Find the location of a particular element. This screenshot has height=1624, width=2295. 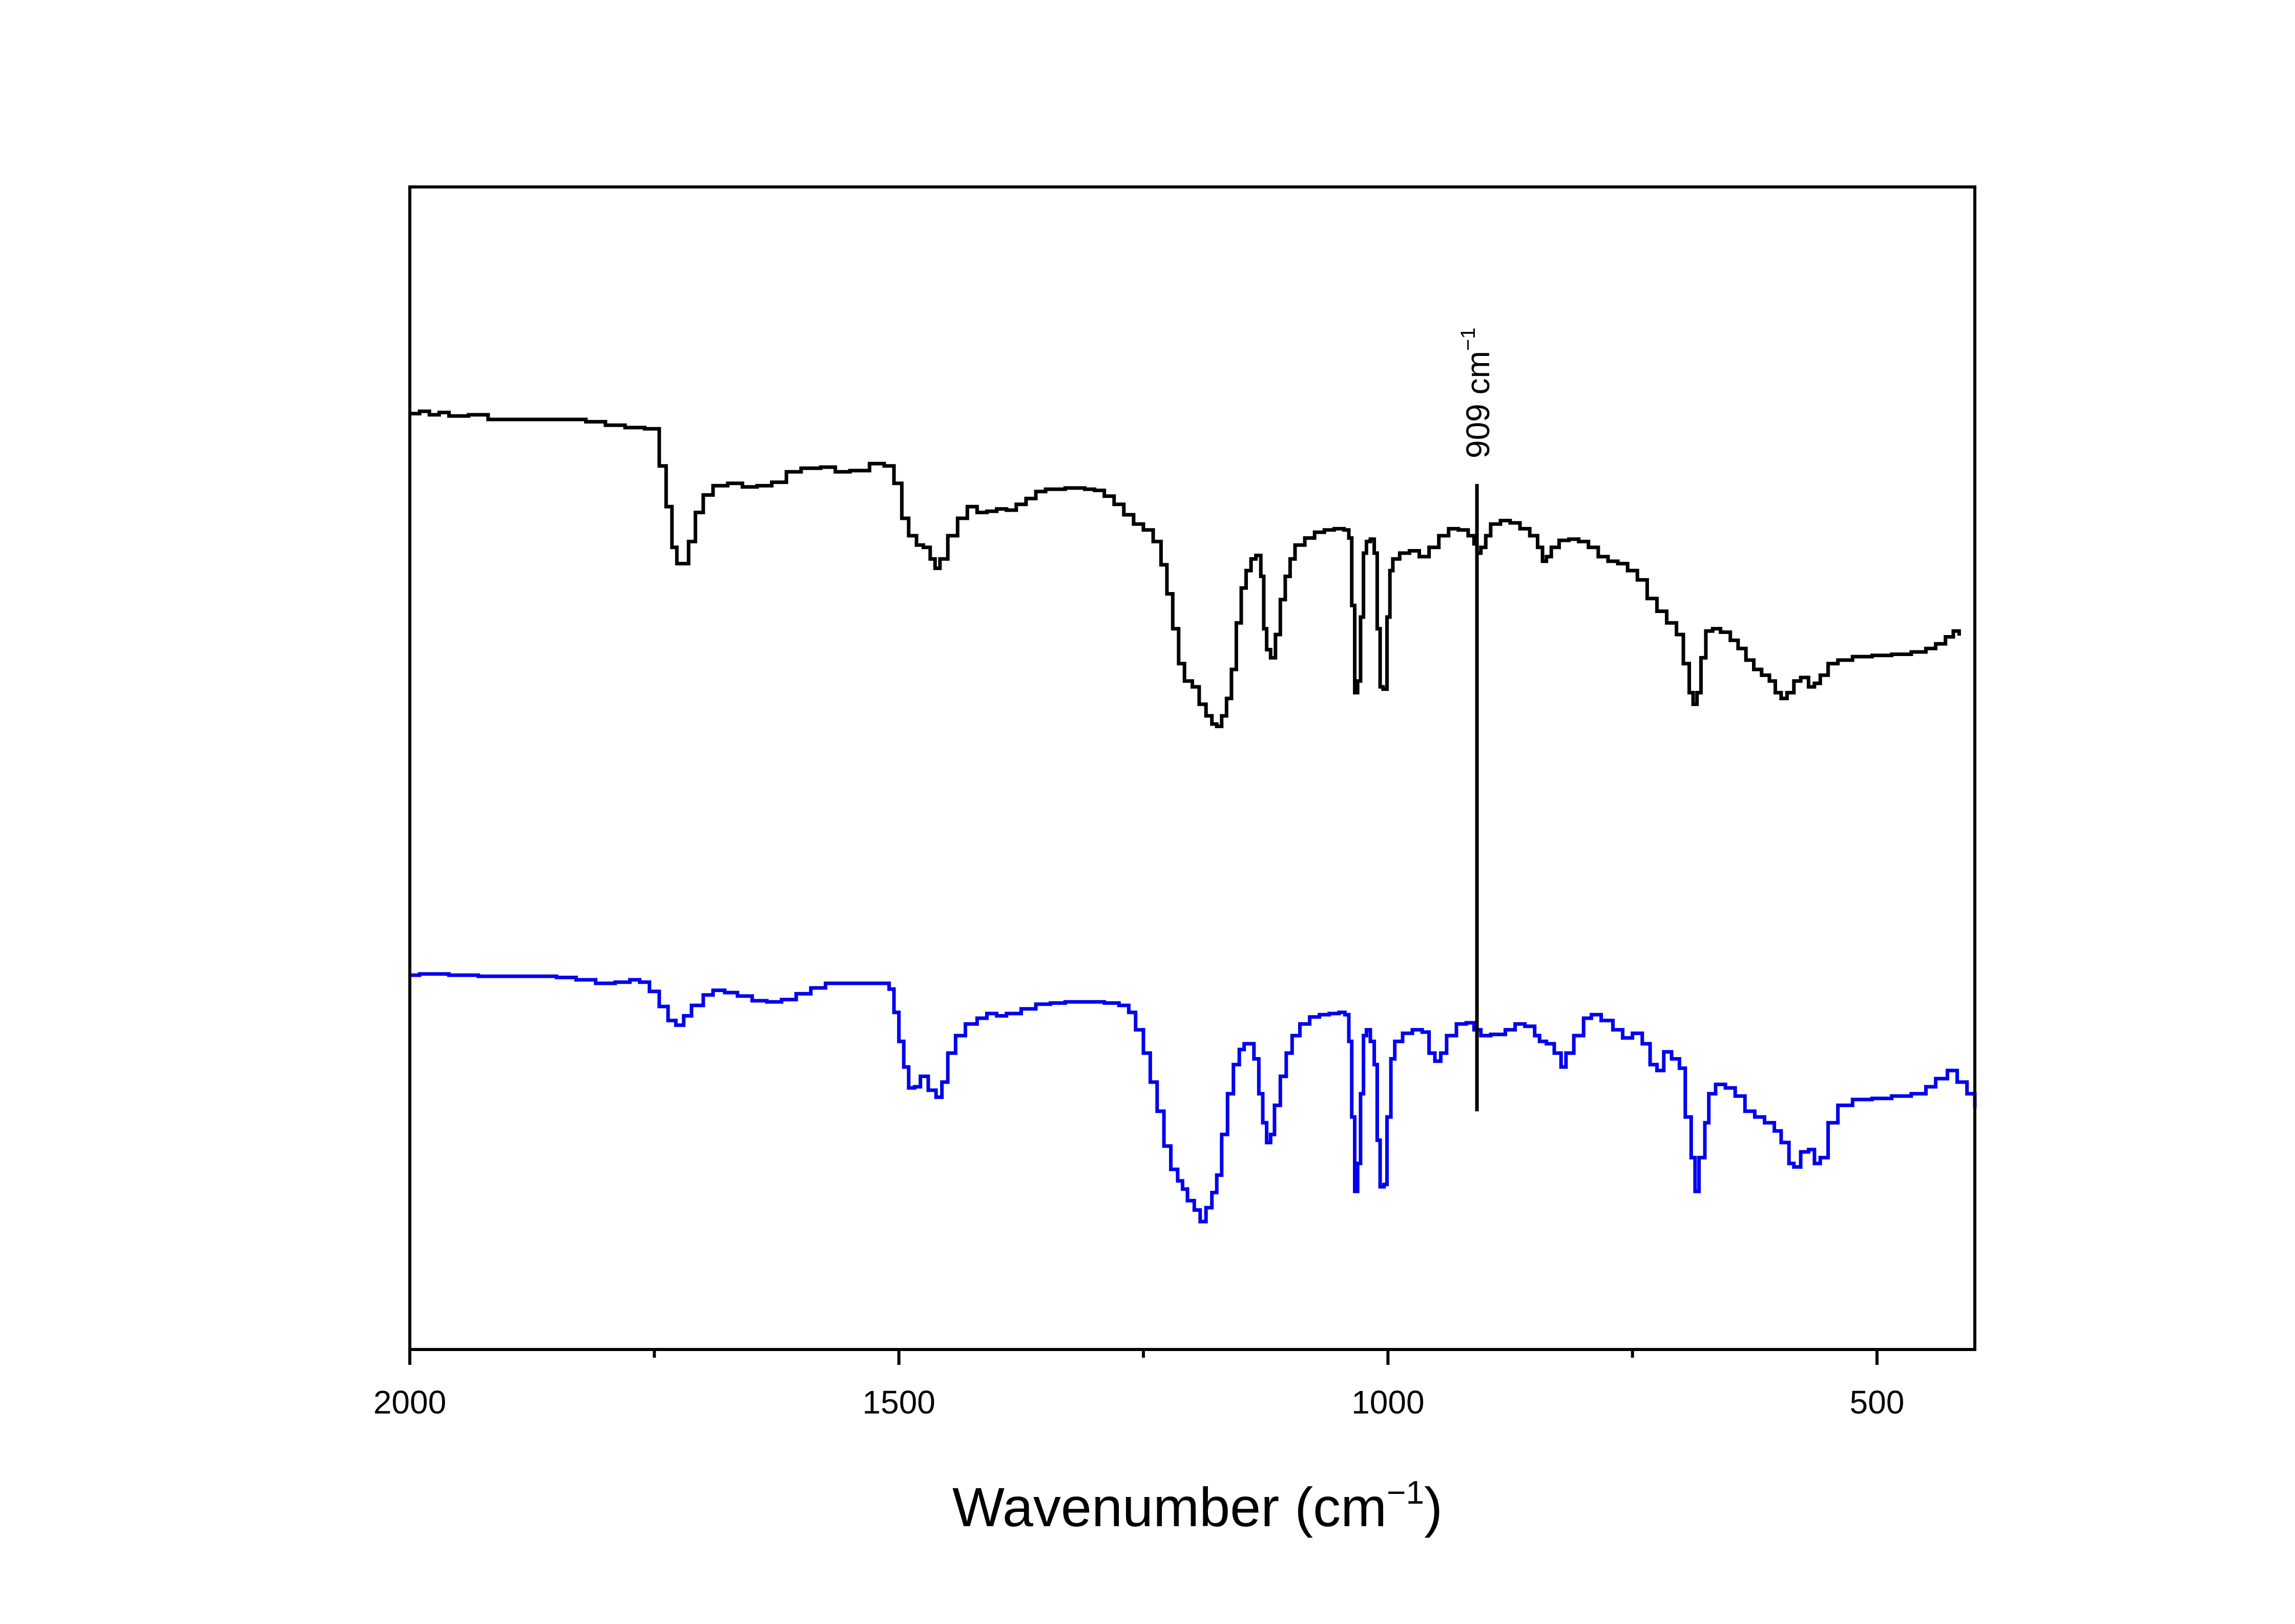

annotation-label-text: 909 cm is located at coordinates (1477, 404).